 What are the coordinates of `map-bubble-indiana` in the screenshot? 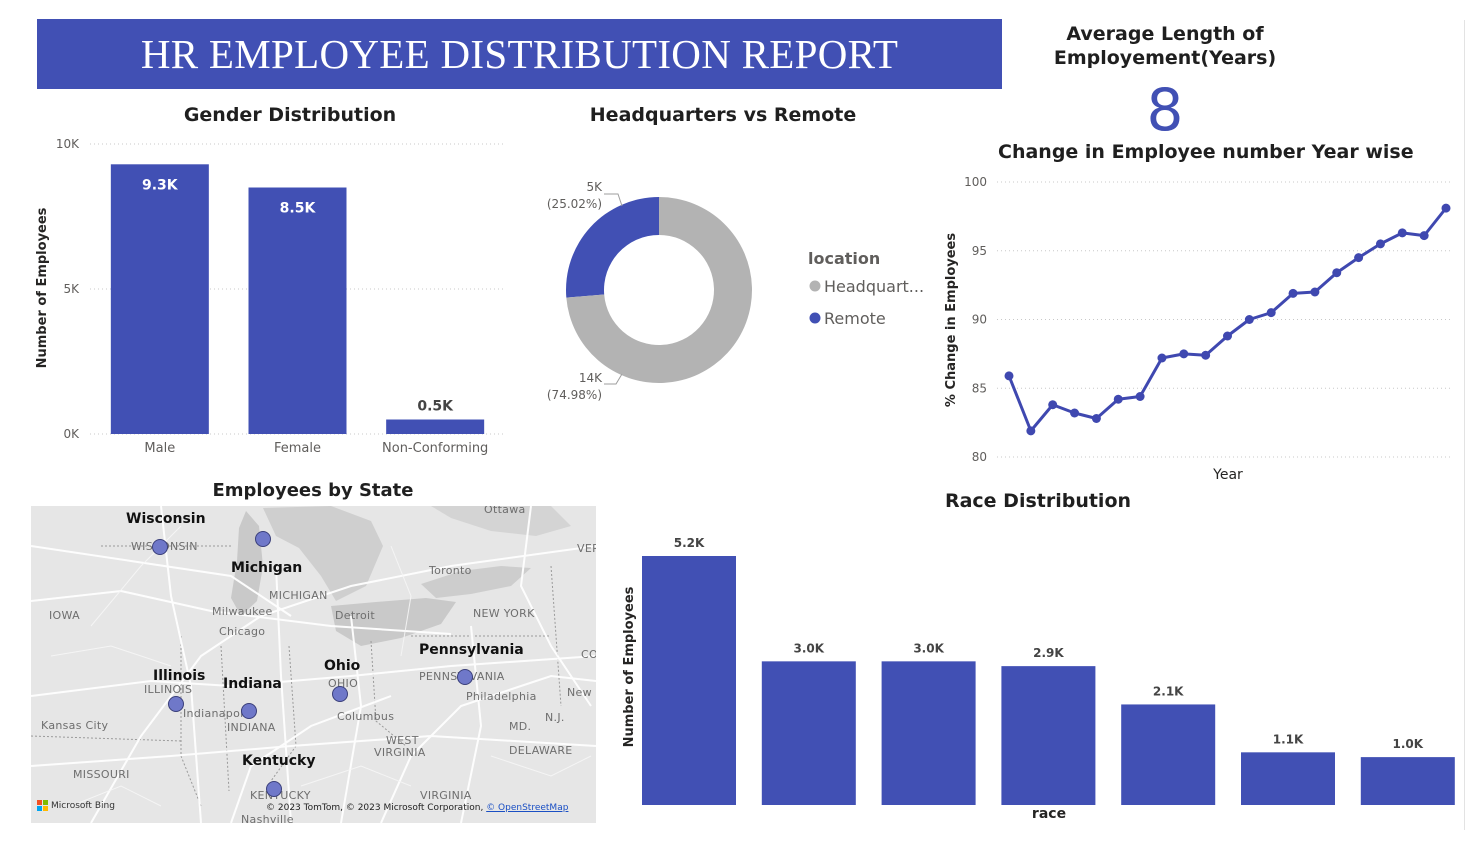 It's located at (249, 711).